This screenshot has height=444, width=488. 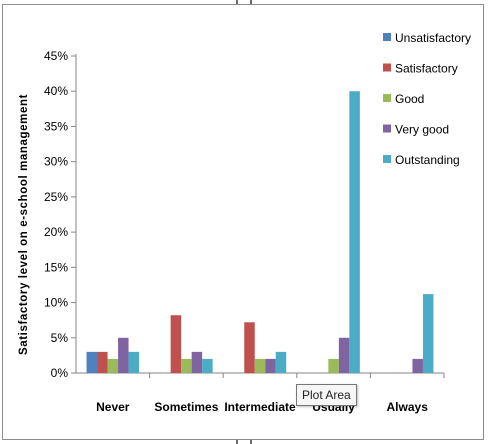 I want to click on y-tick-label: 30%, so click(x=56, y=162).